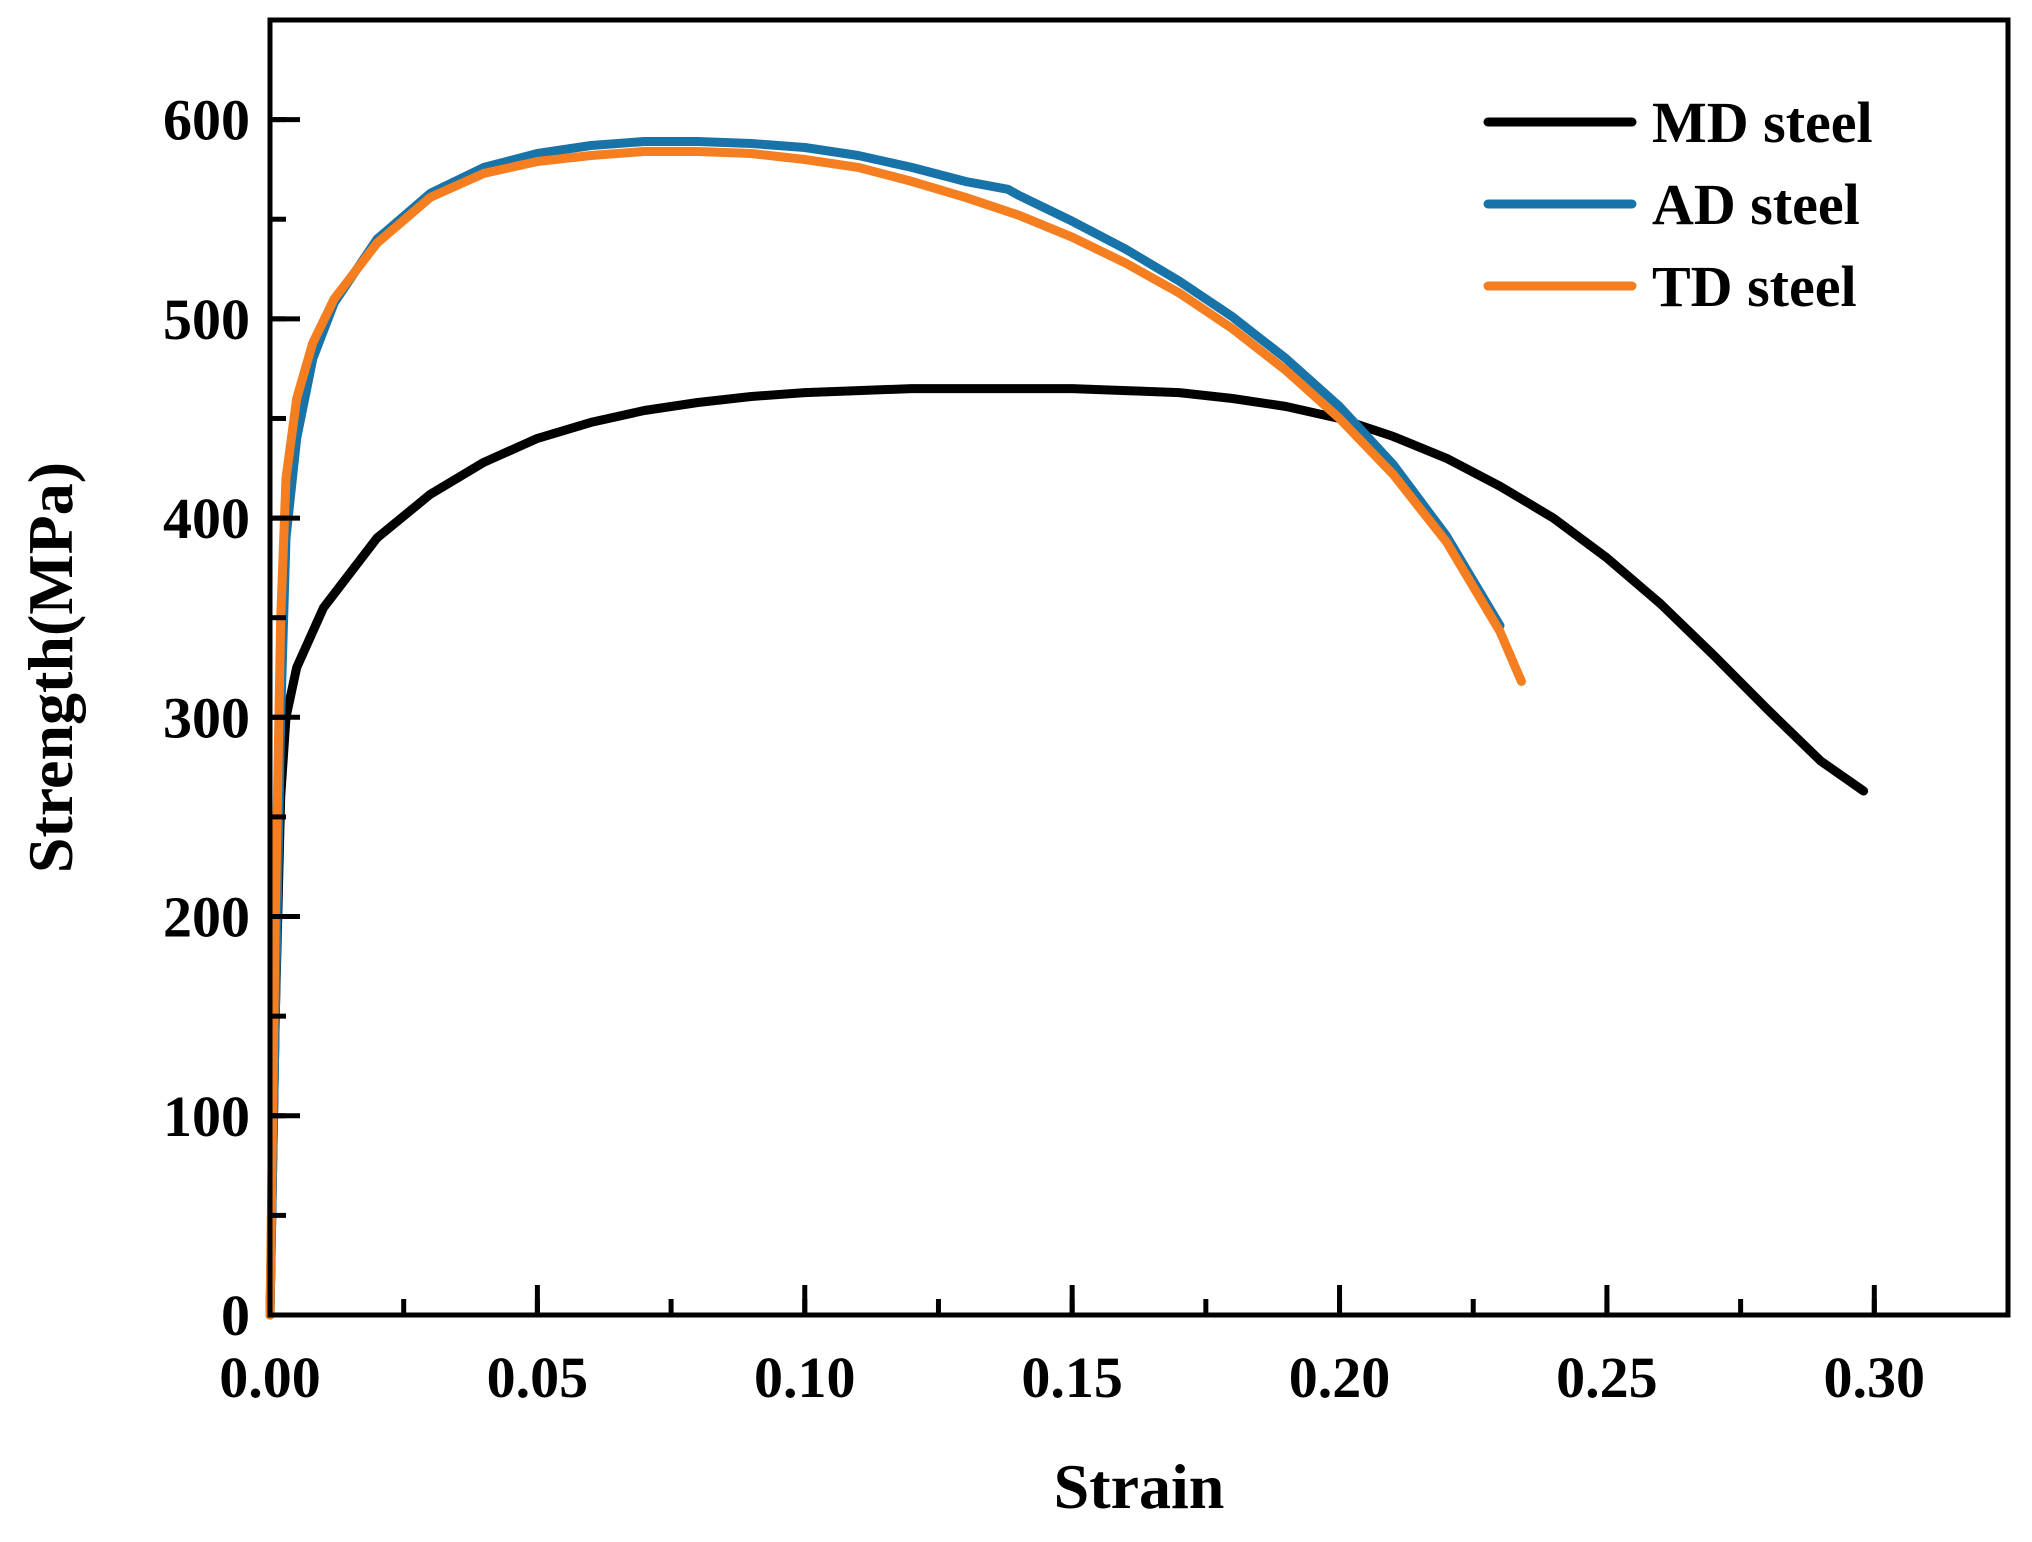  Describe the element at coordinates (1754, 286) in the screenshot. I see `legend-label: TD steel` at that location.